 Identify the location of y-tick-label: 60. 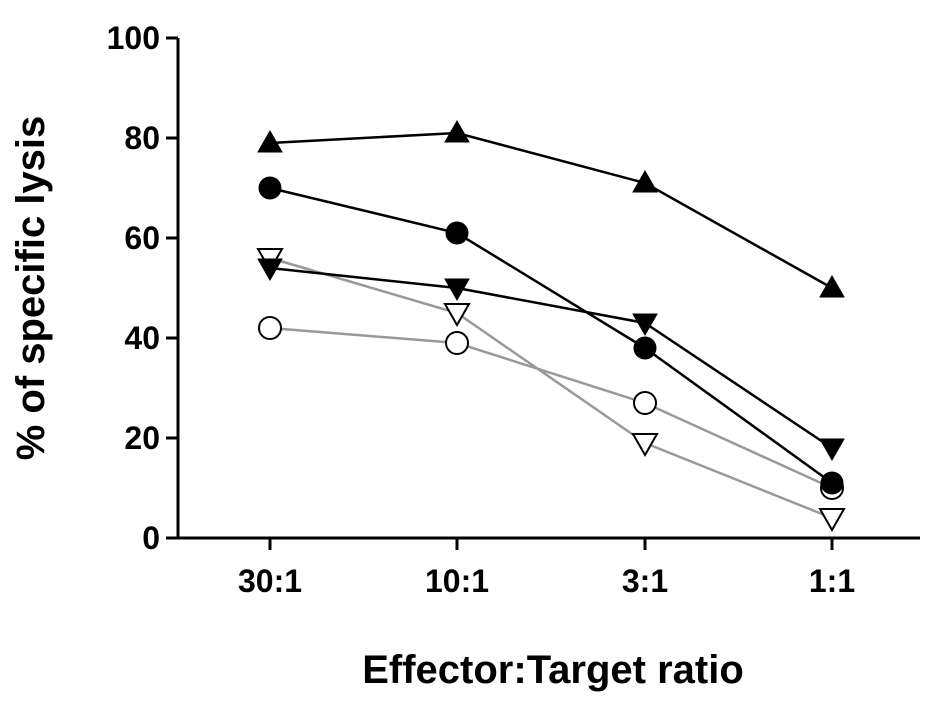
(142, 238).